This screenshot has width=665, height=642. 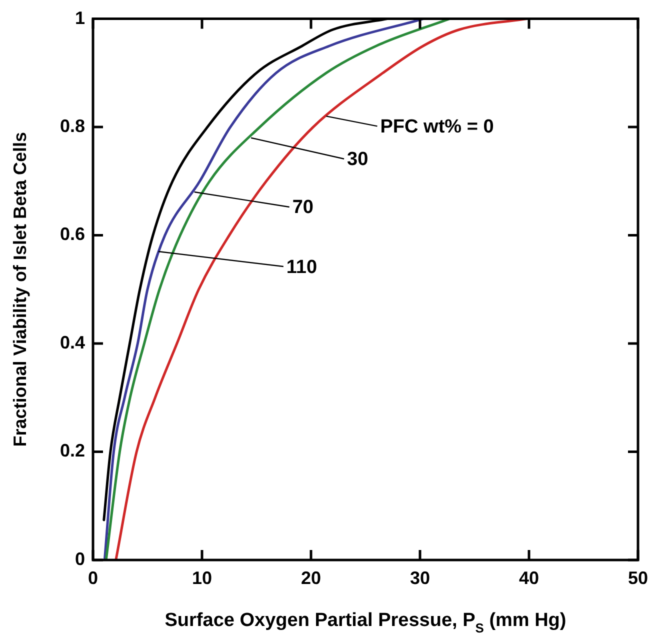 What do you see at coordinates (202, 578) in the screenshot?
I see `x-tick-label: 10` at bounding box center [202, 578].